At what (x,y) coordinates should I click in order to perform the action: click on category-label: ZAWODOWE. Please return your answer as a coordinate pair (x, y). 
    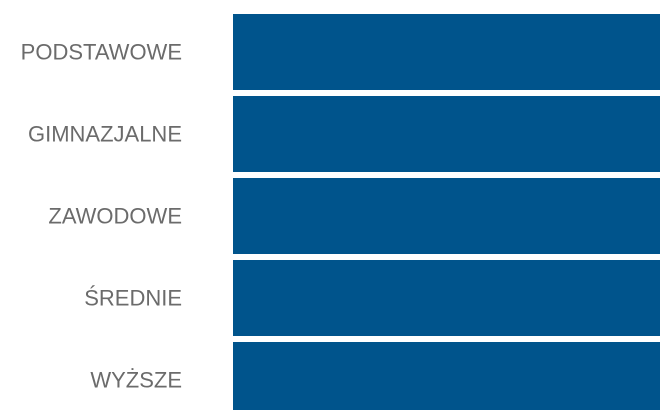
    Looking at the image, I should click on (115, 216).